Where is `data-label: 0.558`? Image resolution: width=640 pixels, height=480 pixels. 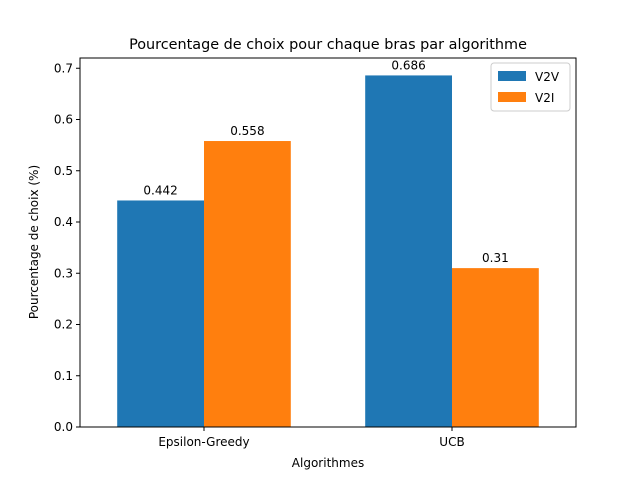
data-label: 0.558 is located at coordinates (247, 131).